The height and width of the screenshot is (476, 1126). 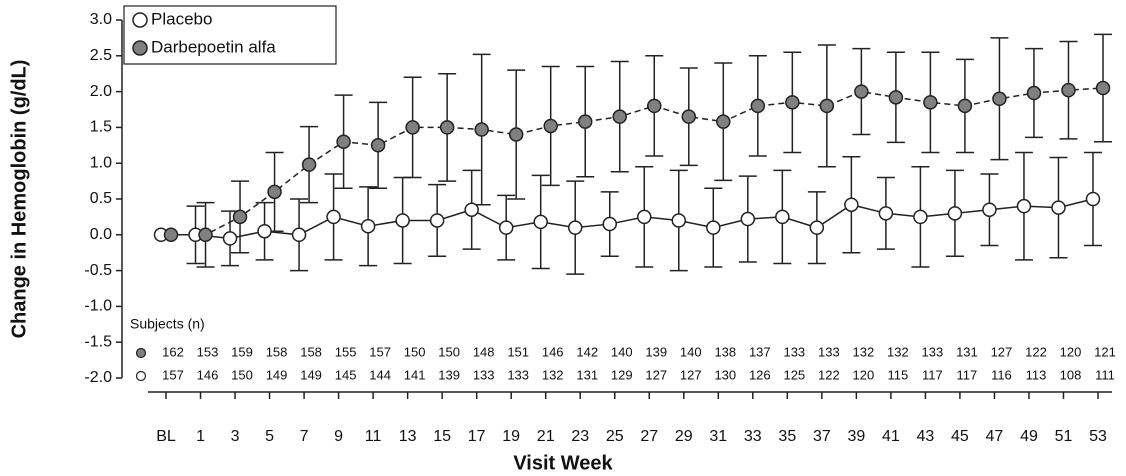 I want to click on x-tick-label: 1, so click(x=200, y=436).